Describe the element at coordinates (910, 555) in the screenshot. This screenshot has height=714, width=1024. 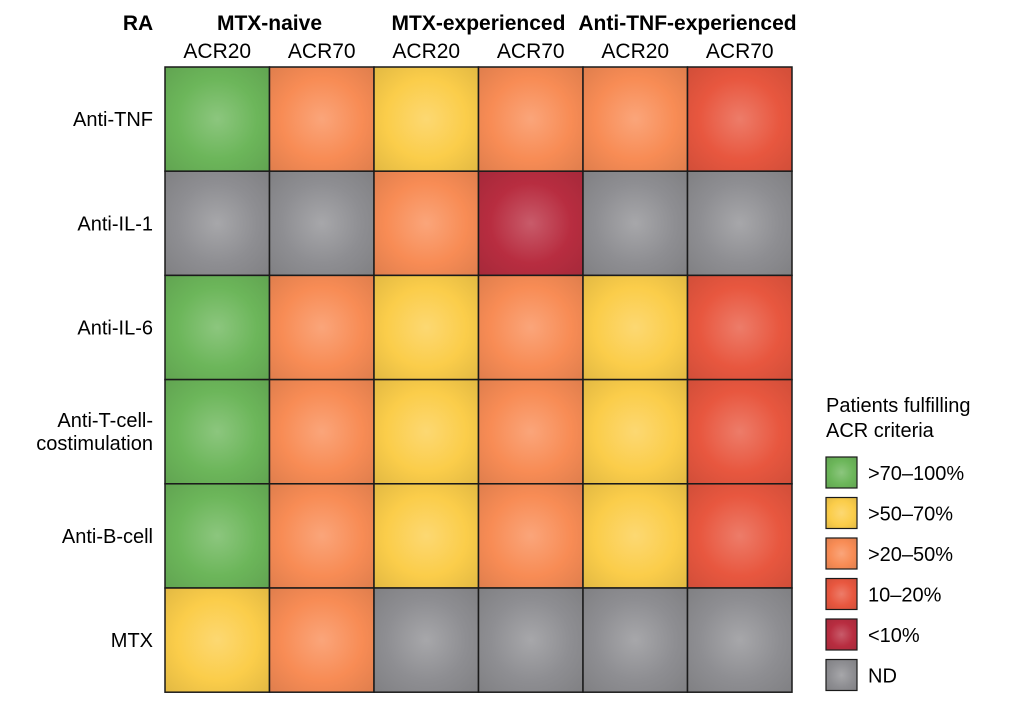
I see `legend-label-3: >20–50%` at that location.